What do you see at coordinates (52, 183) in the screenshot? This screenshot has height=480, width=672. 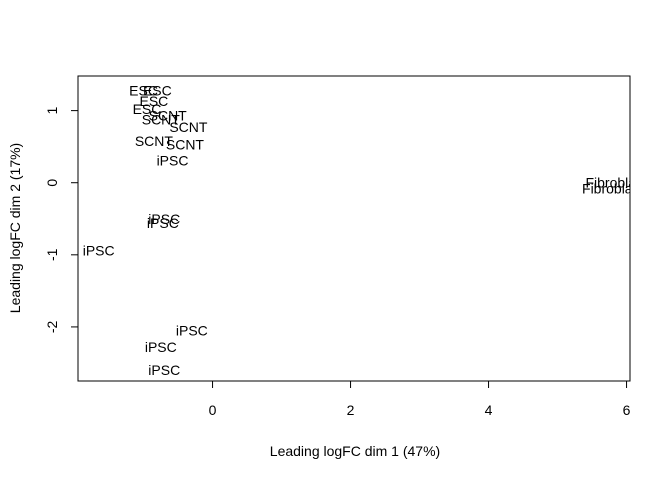 I see `y-tick-label: 0` at bounding box center [52, 183].